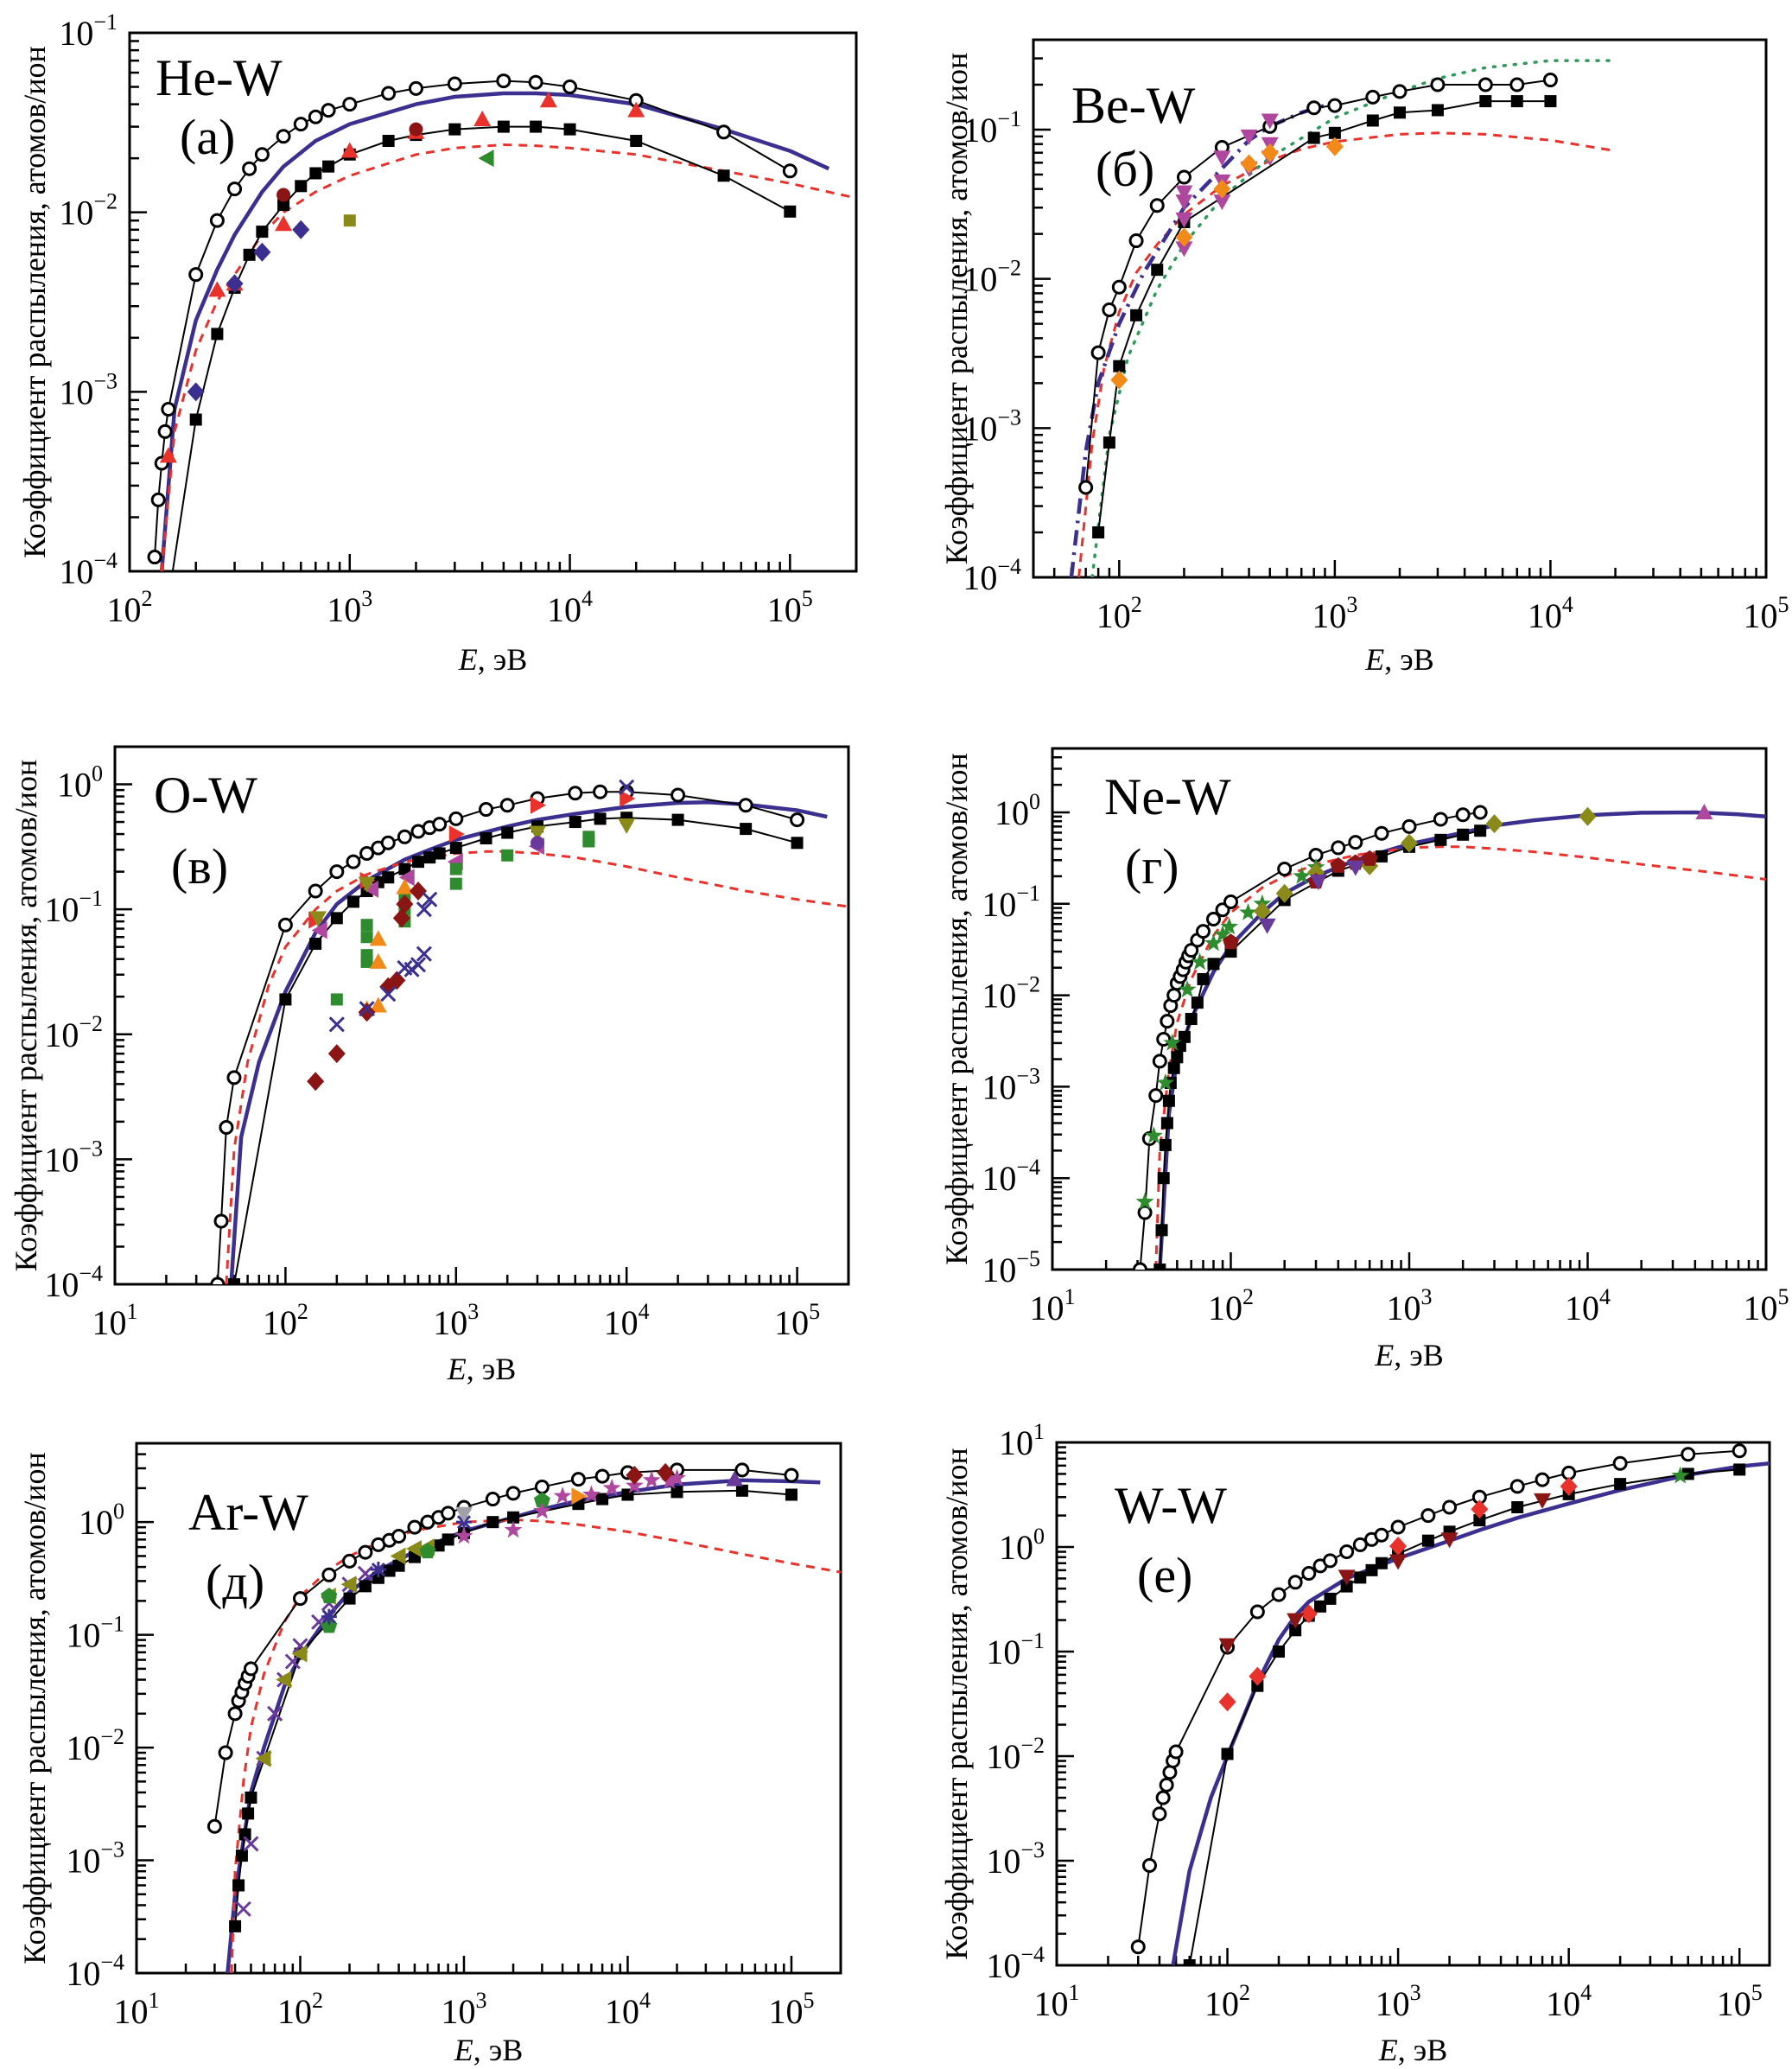 This screenshot has width=1792, height=2069. I want to click on x-tick-label: 10⁴, so click(570, 607).